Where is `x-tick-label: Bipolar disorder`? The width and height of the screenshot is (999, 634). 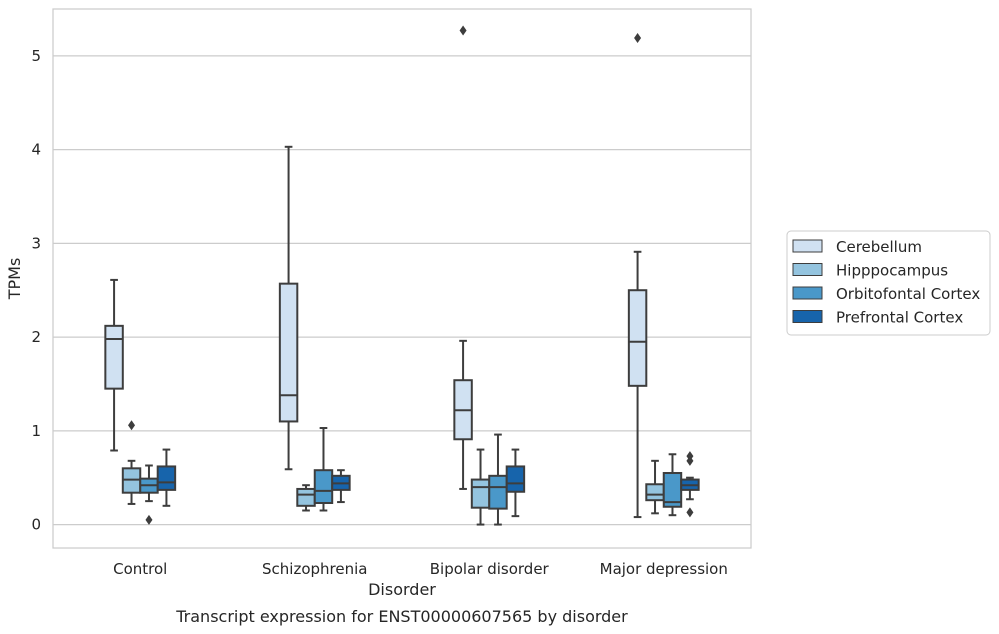
x-tick-label: Bipolar disorder is located at coordinates (490, 569).